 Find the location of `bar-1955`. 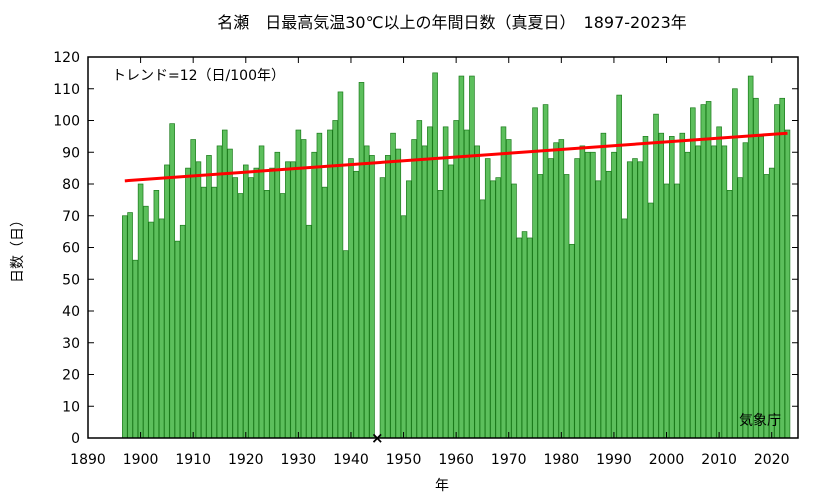

bar-1955 is located at coordinates (430, 282).